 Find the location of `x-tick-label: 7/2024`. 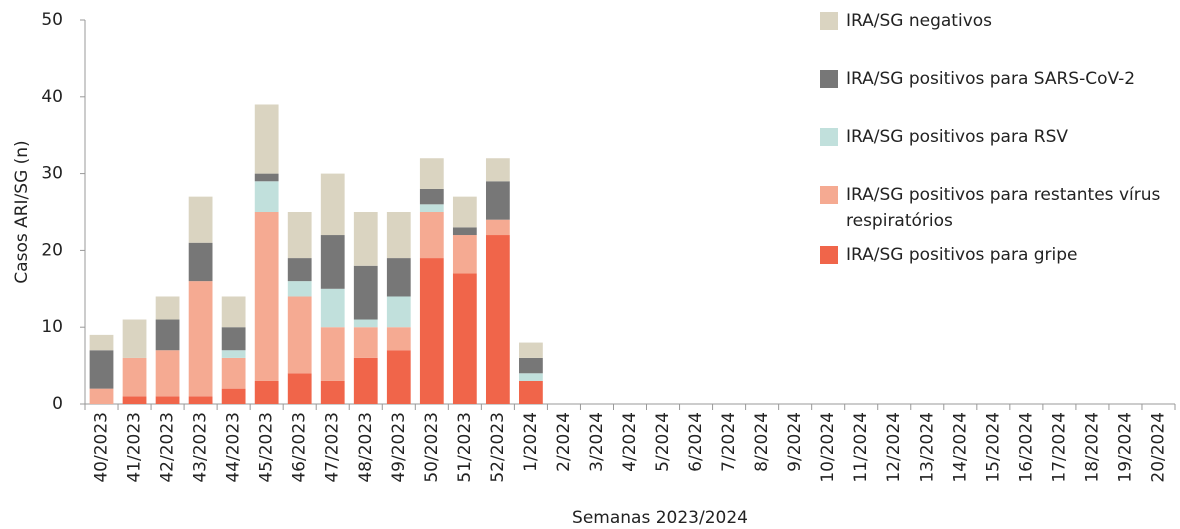

x-tick-label: 7/2024 is located at coordinates (729, 442).